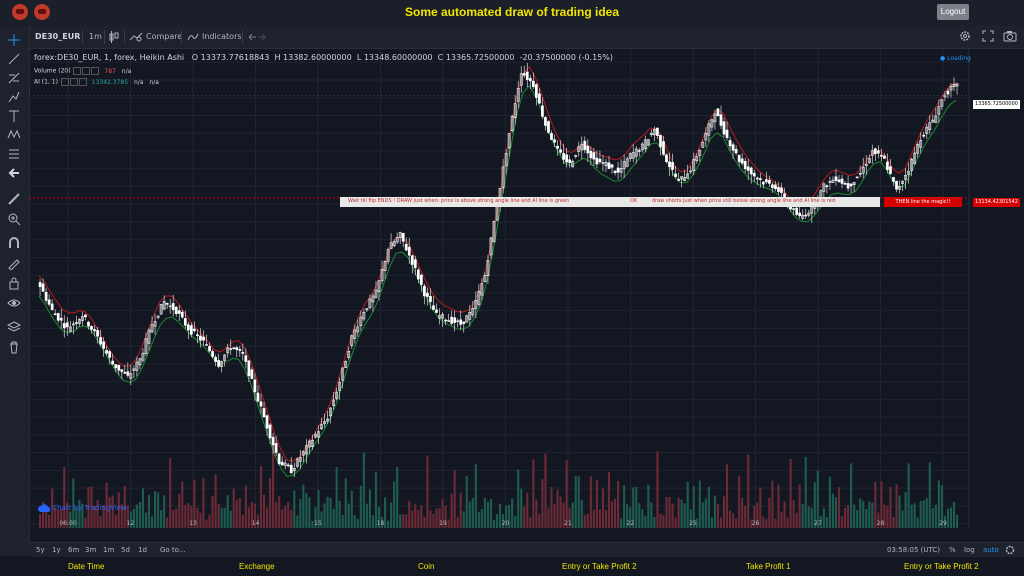  I want to click on ai-label: AI (1, 1), so click(46, 82).